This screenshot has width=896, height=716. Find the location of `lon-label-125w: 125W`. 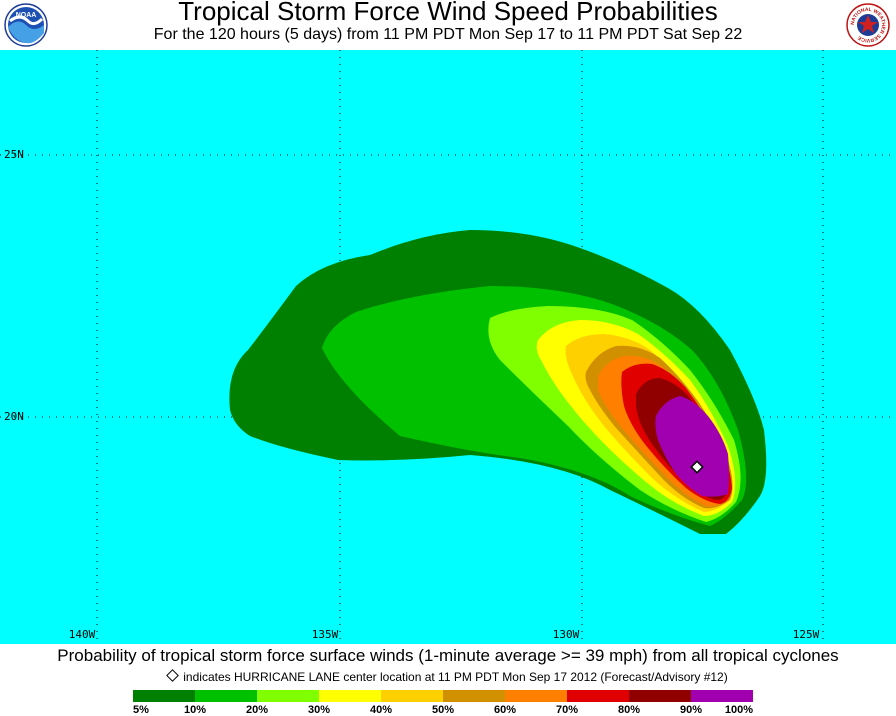

lon-label-125w: 125W is located at coordinates (806, 634).